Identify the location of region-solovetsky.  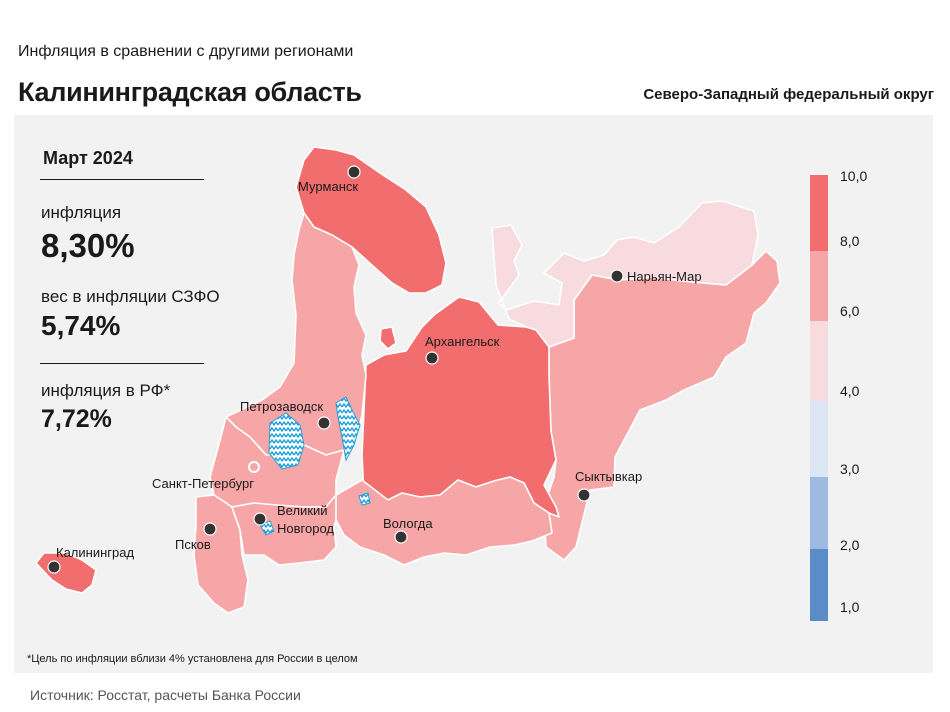
(388, 338).